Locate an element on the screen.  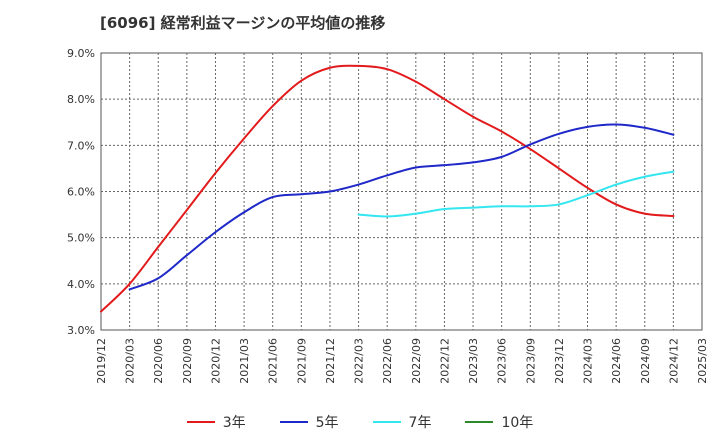
x-tick-label: 2024/12 is located at coordinates (673, 361).